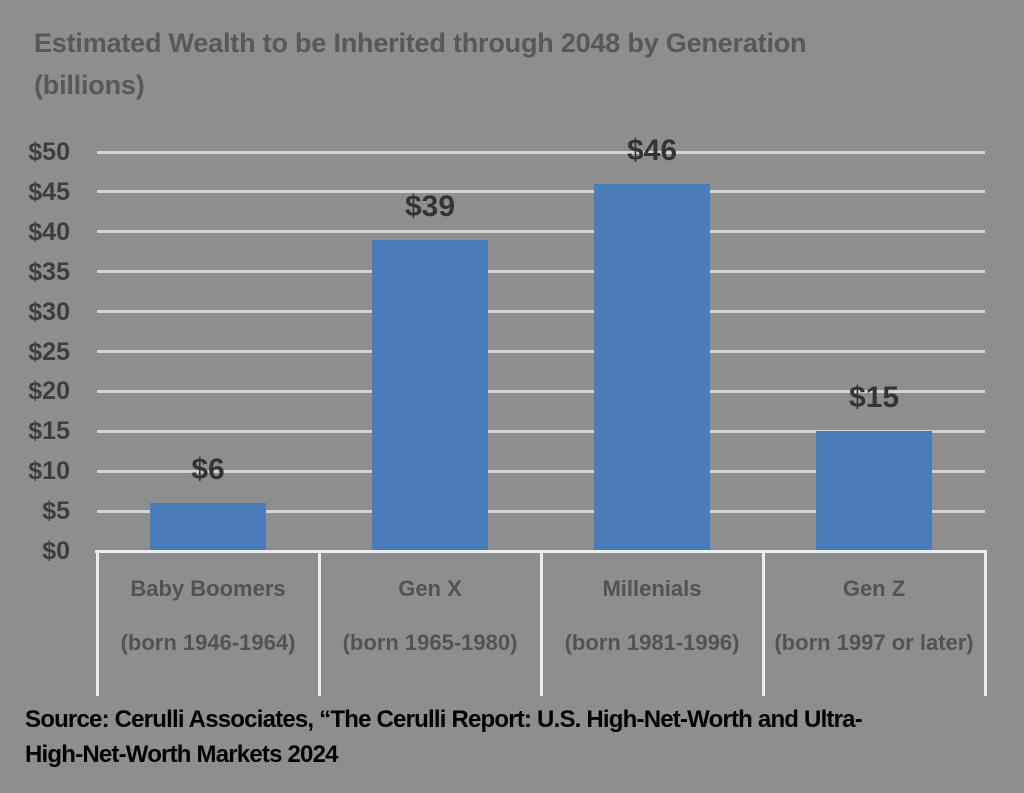 The width and height of the screenshot is (1024, 793). Describe the element at coordinates (430, 588) in the screenshot. I see `category-name-label: Gen X` at that location.